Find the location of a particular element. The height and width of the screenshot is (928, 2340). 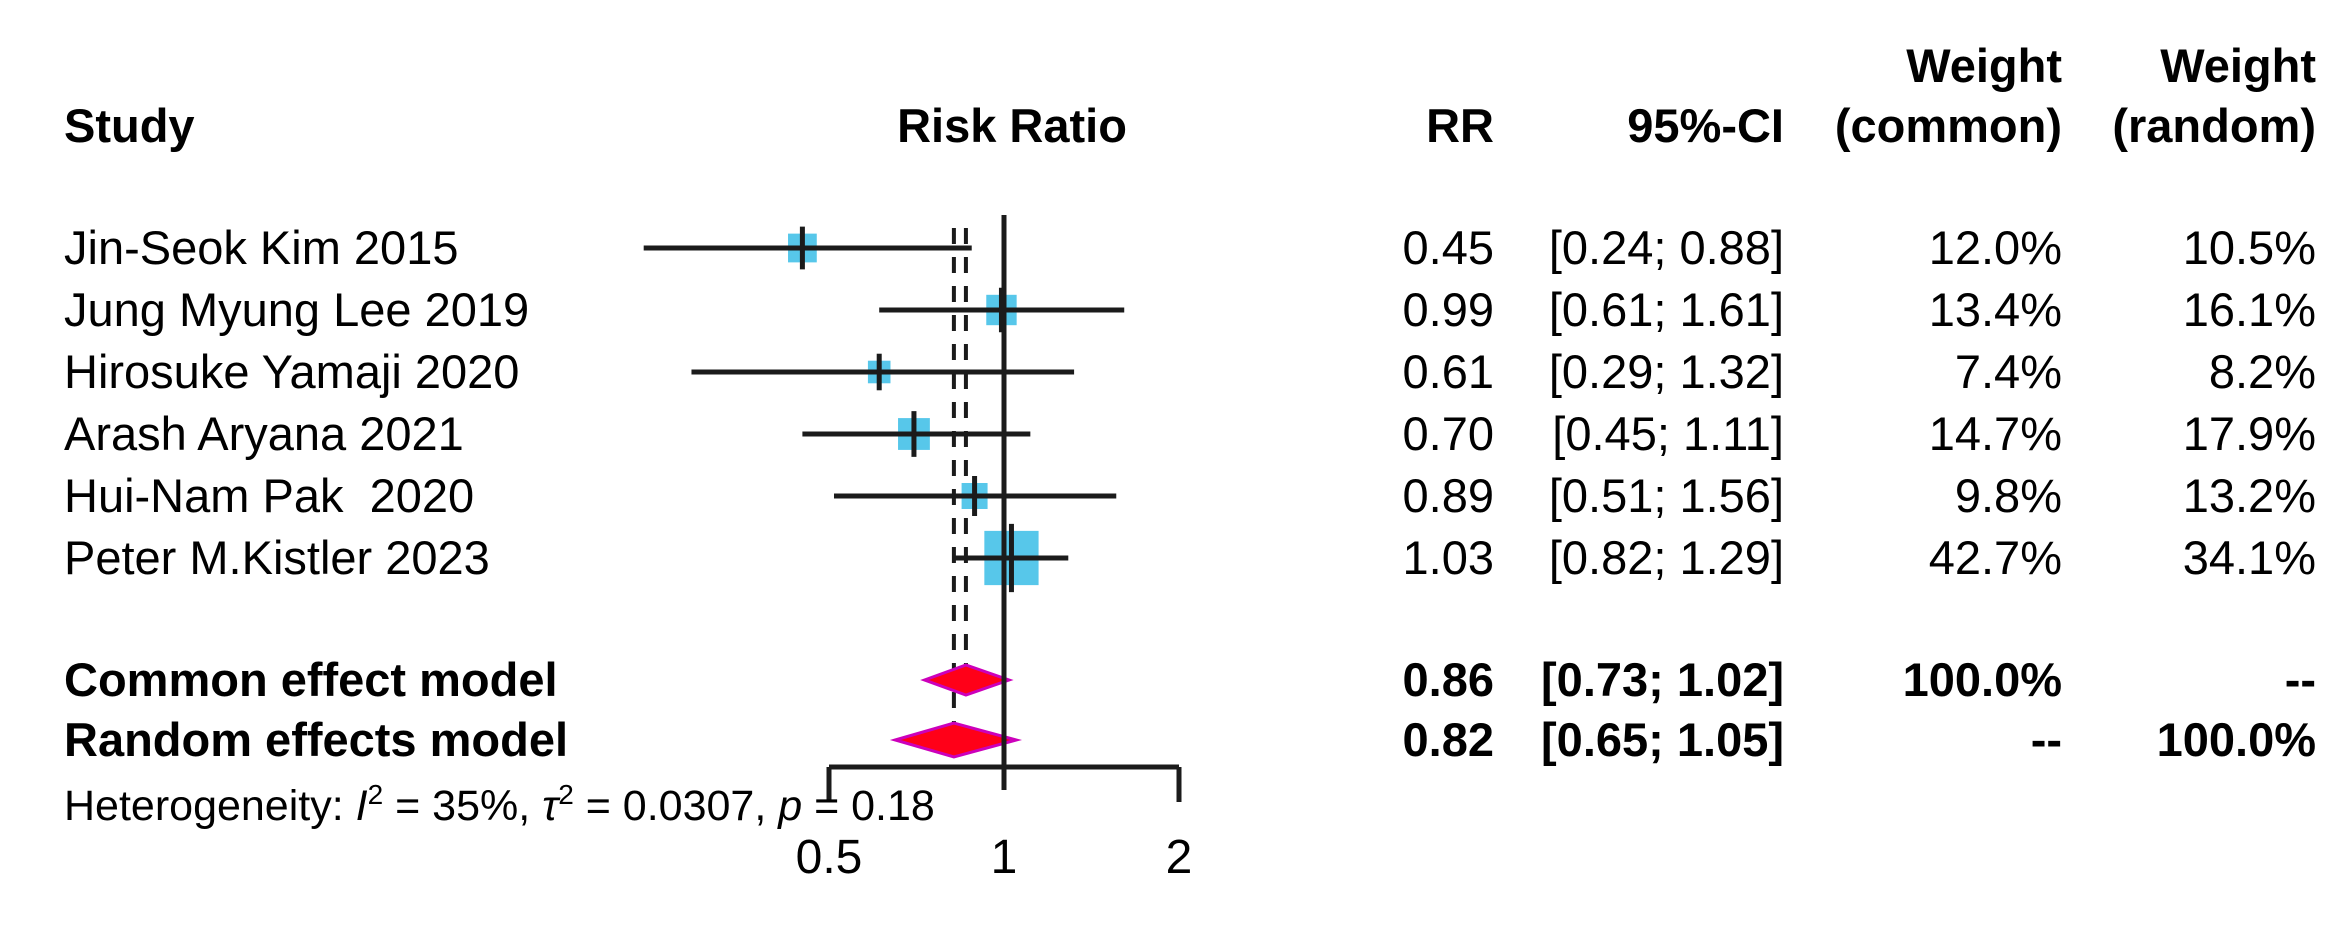

het-i-symbol: I is located at coordinates (361, 806).